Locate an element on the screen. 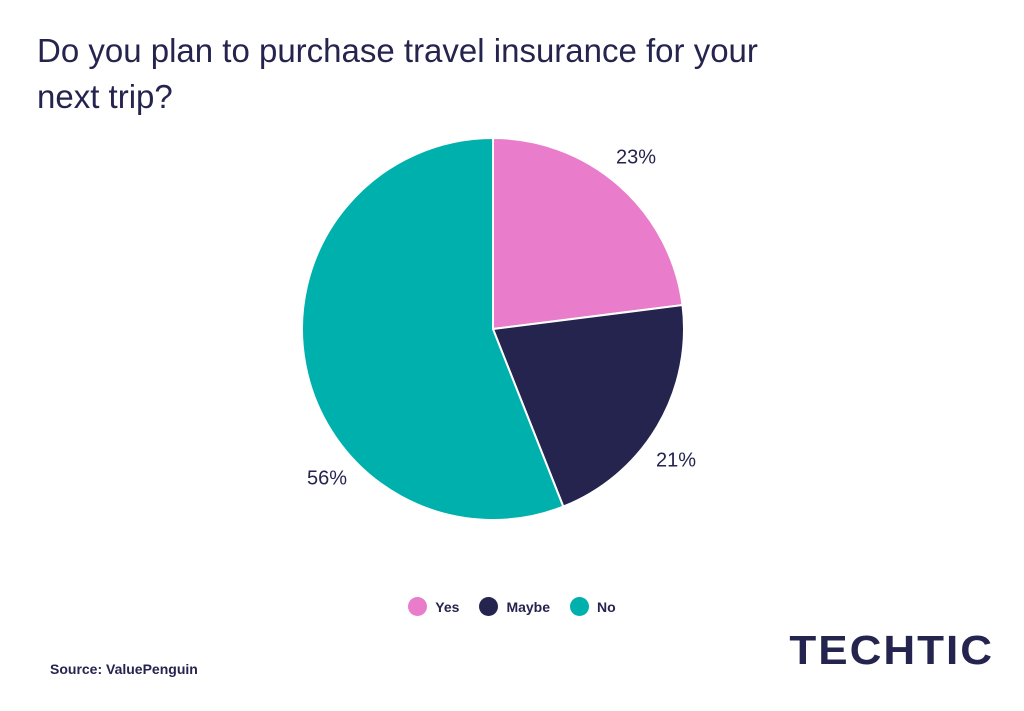 The image size is (1024, 711). legend-label-no: No is located at coordinates (606, 606).